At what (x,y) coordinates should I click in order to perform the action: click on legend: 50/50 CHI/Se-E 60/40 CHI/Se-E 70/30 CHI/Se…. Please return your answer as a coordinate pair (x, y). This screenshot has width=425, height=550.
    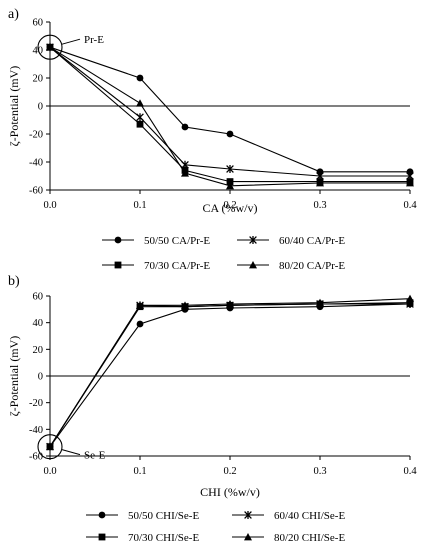
    Looking at the image, I should click on (215, 527).